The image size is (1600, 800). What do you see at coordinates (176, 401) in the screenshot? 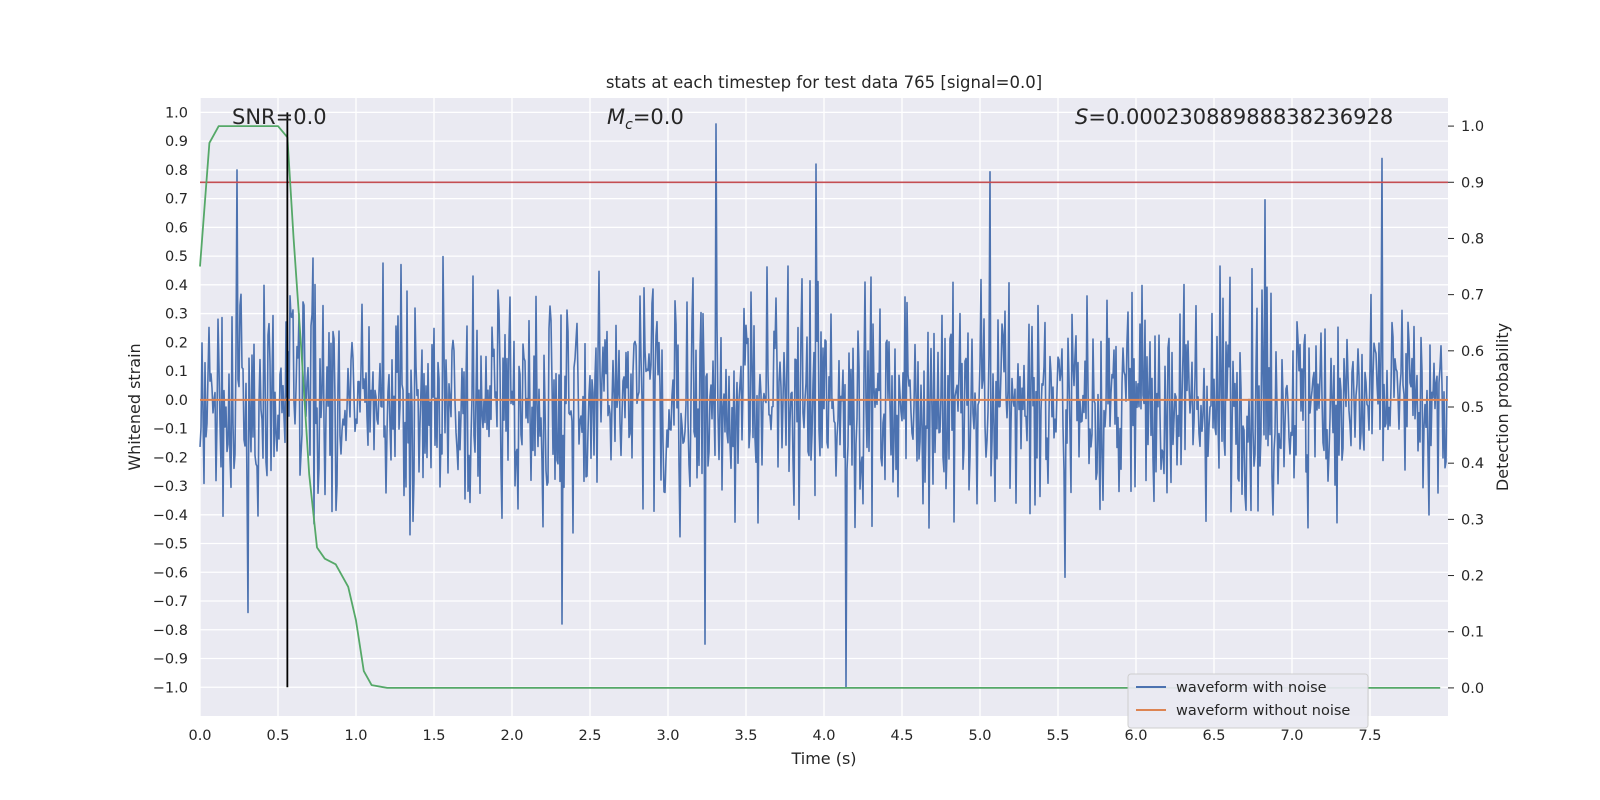
I see `y-tick-label-10: 0.0` at bounding box center [176, 401].